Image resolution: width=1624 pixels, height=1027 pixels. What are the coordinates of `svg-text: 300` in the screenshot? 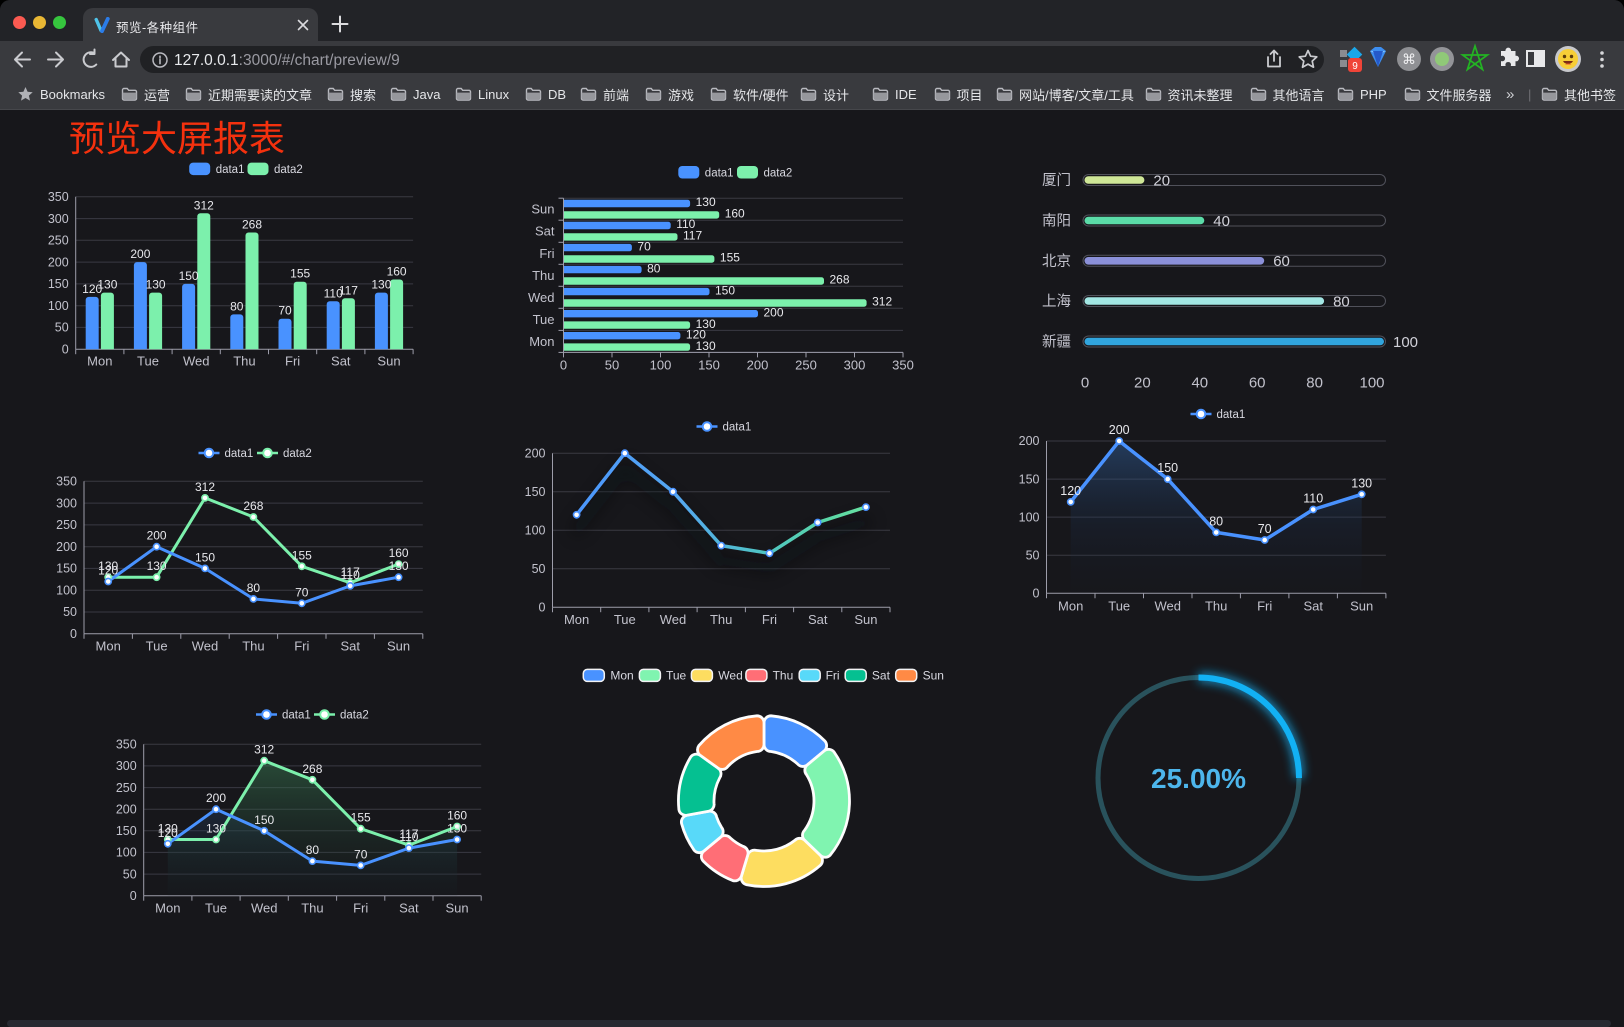 It's located at (126, 766).